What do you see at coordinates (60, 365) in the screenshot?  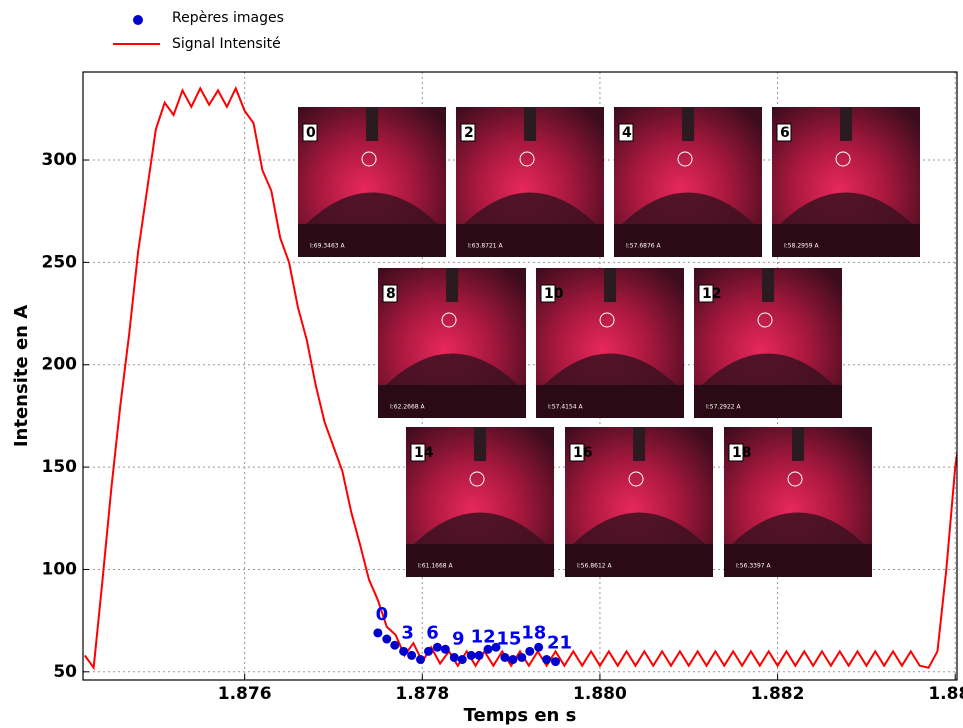 I see `y-tick-label: 200` at bounding box center [60, 365].